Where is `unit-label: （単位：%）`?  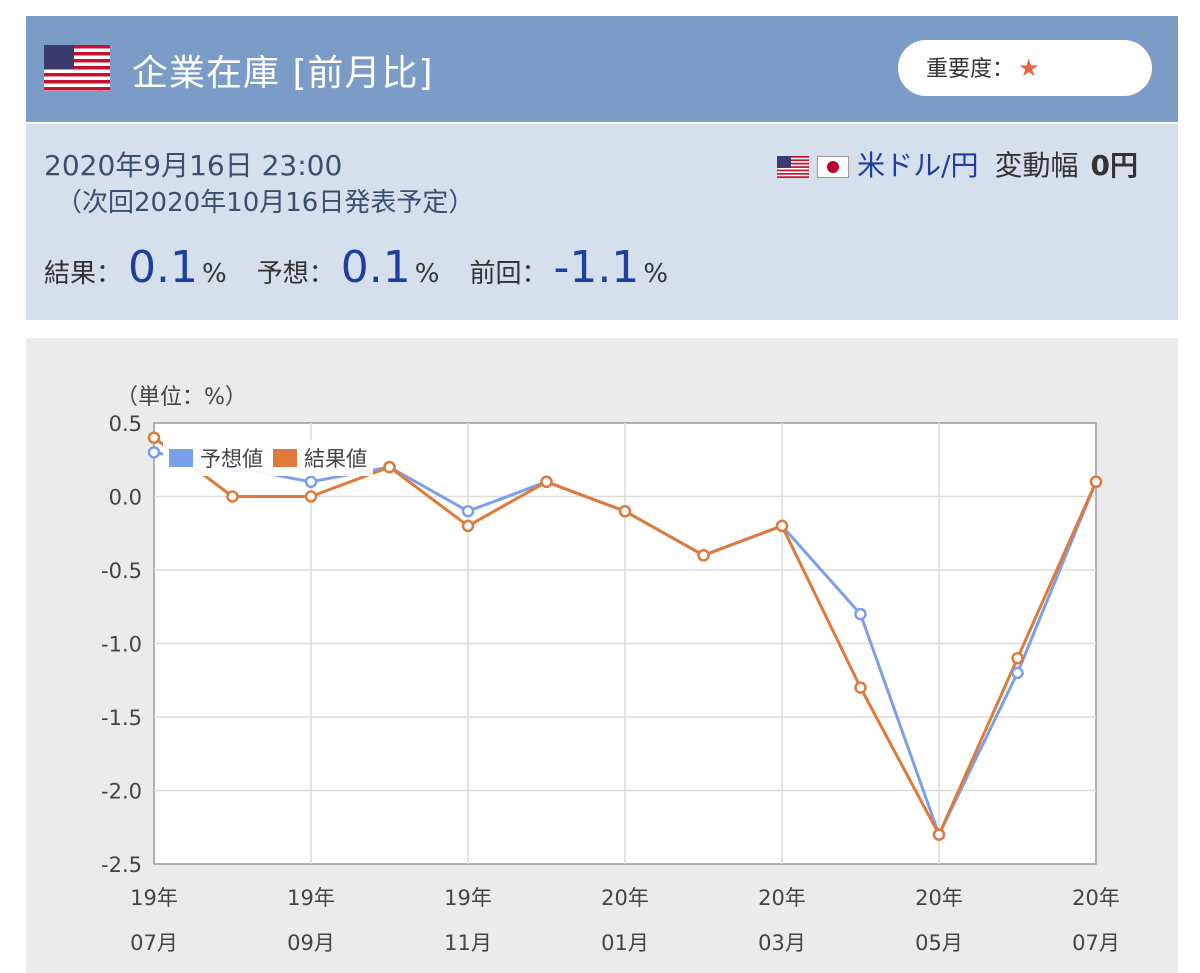 unit-label: （単位：%） is located at coordinates (181, 397).